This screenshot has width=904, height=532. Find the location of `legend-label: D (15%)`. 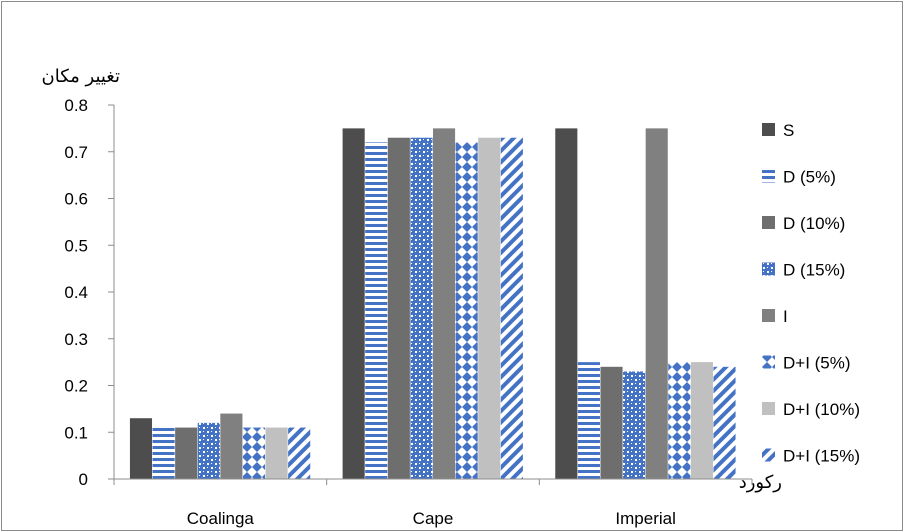

legend-label: D (15%) is located at coordinates (814, 270).